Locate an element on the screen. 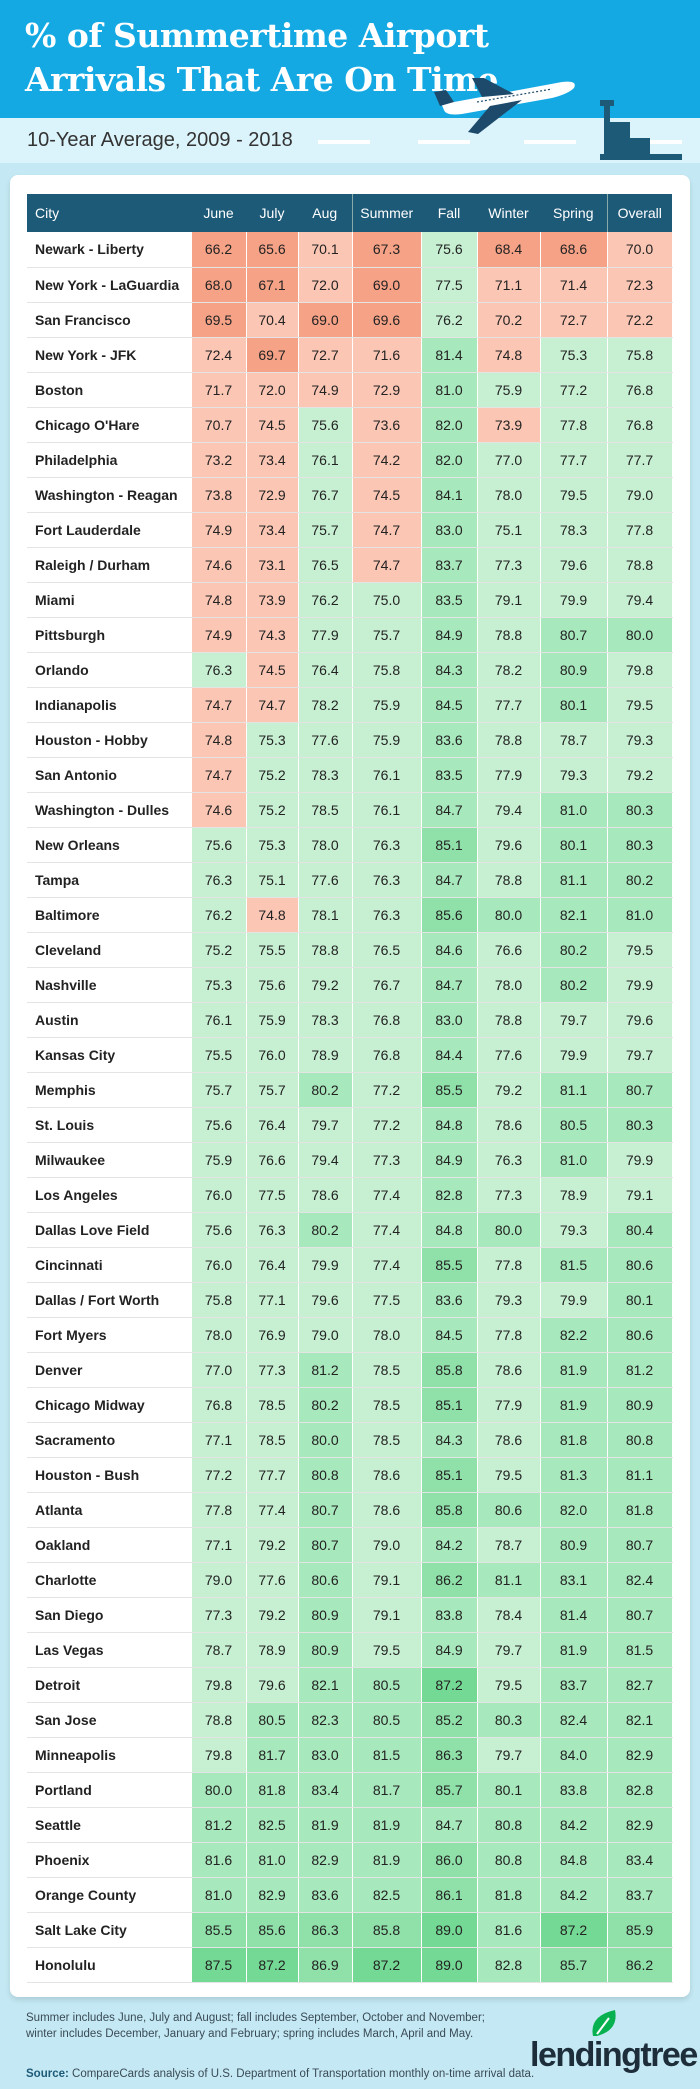 This screenshot has height=2089, width=700. value-cell-spring: 80.7 is located at coordinates (574, 635).